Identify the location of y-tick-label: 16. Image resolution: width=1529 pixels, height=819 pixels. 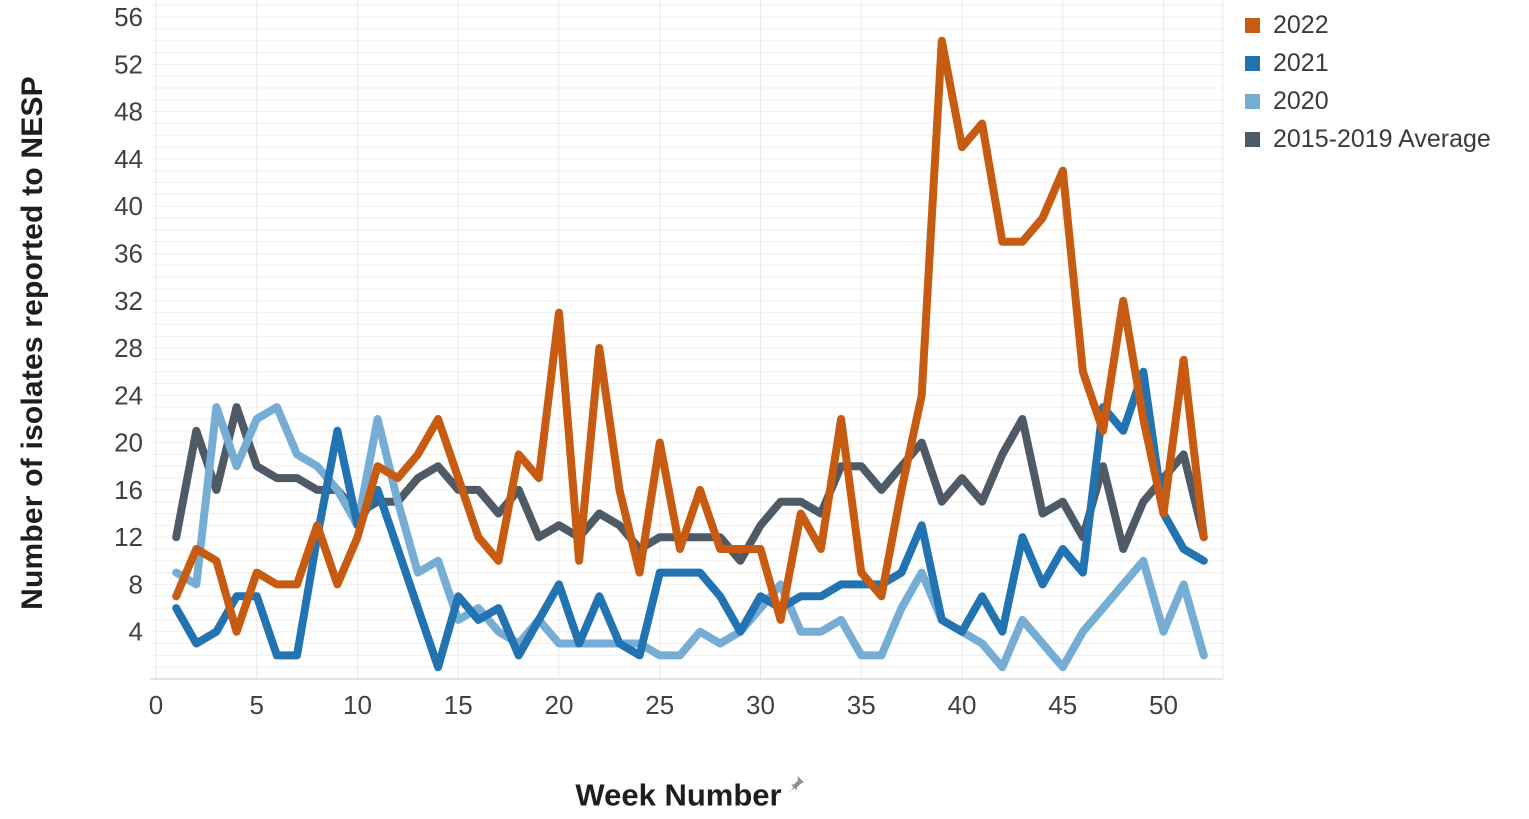
(128, 490).